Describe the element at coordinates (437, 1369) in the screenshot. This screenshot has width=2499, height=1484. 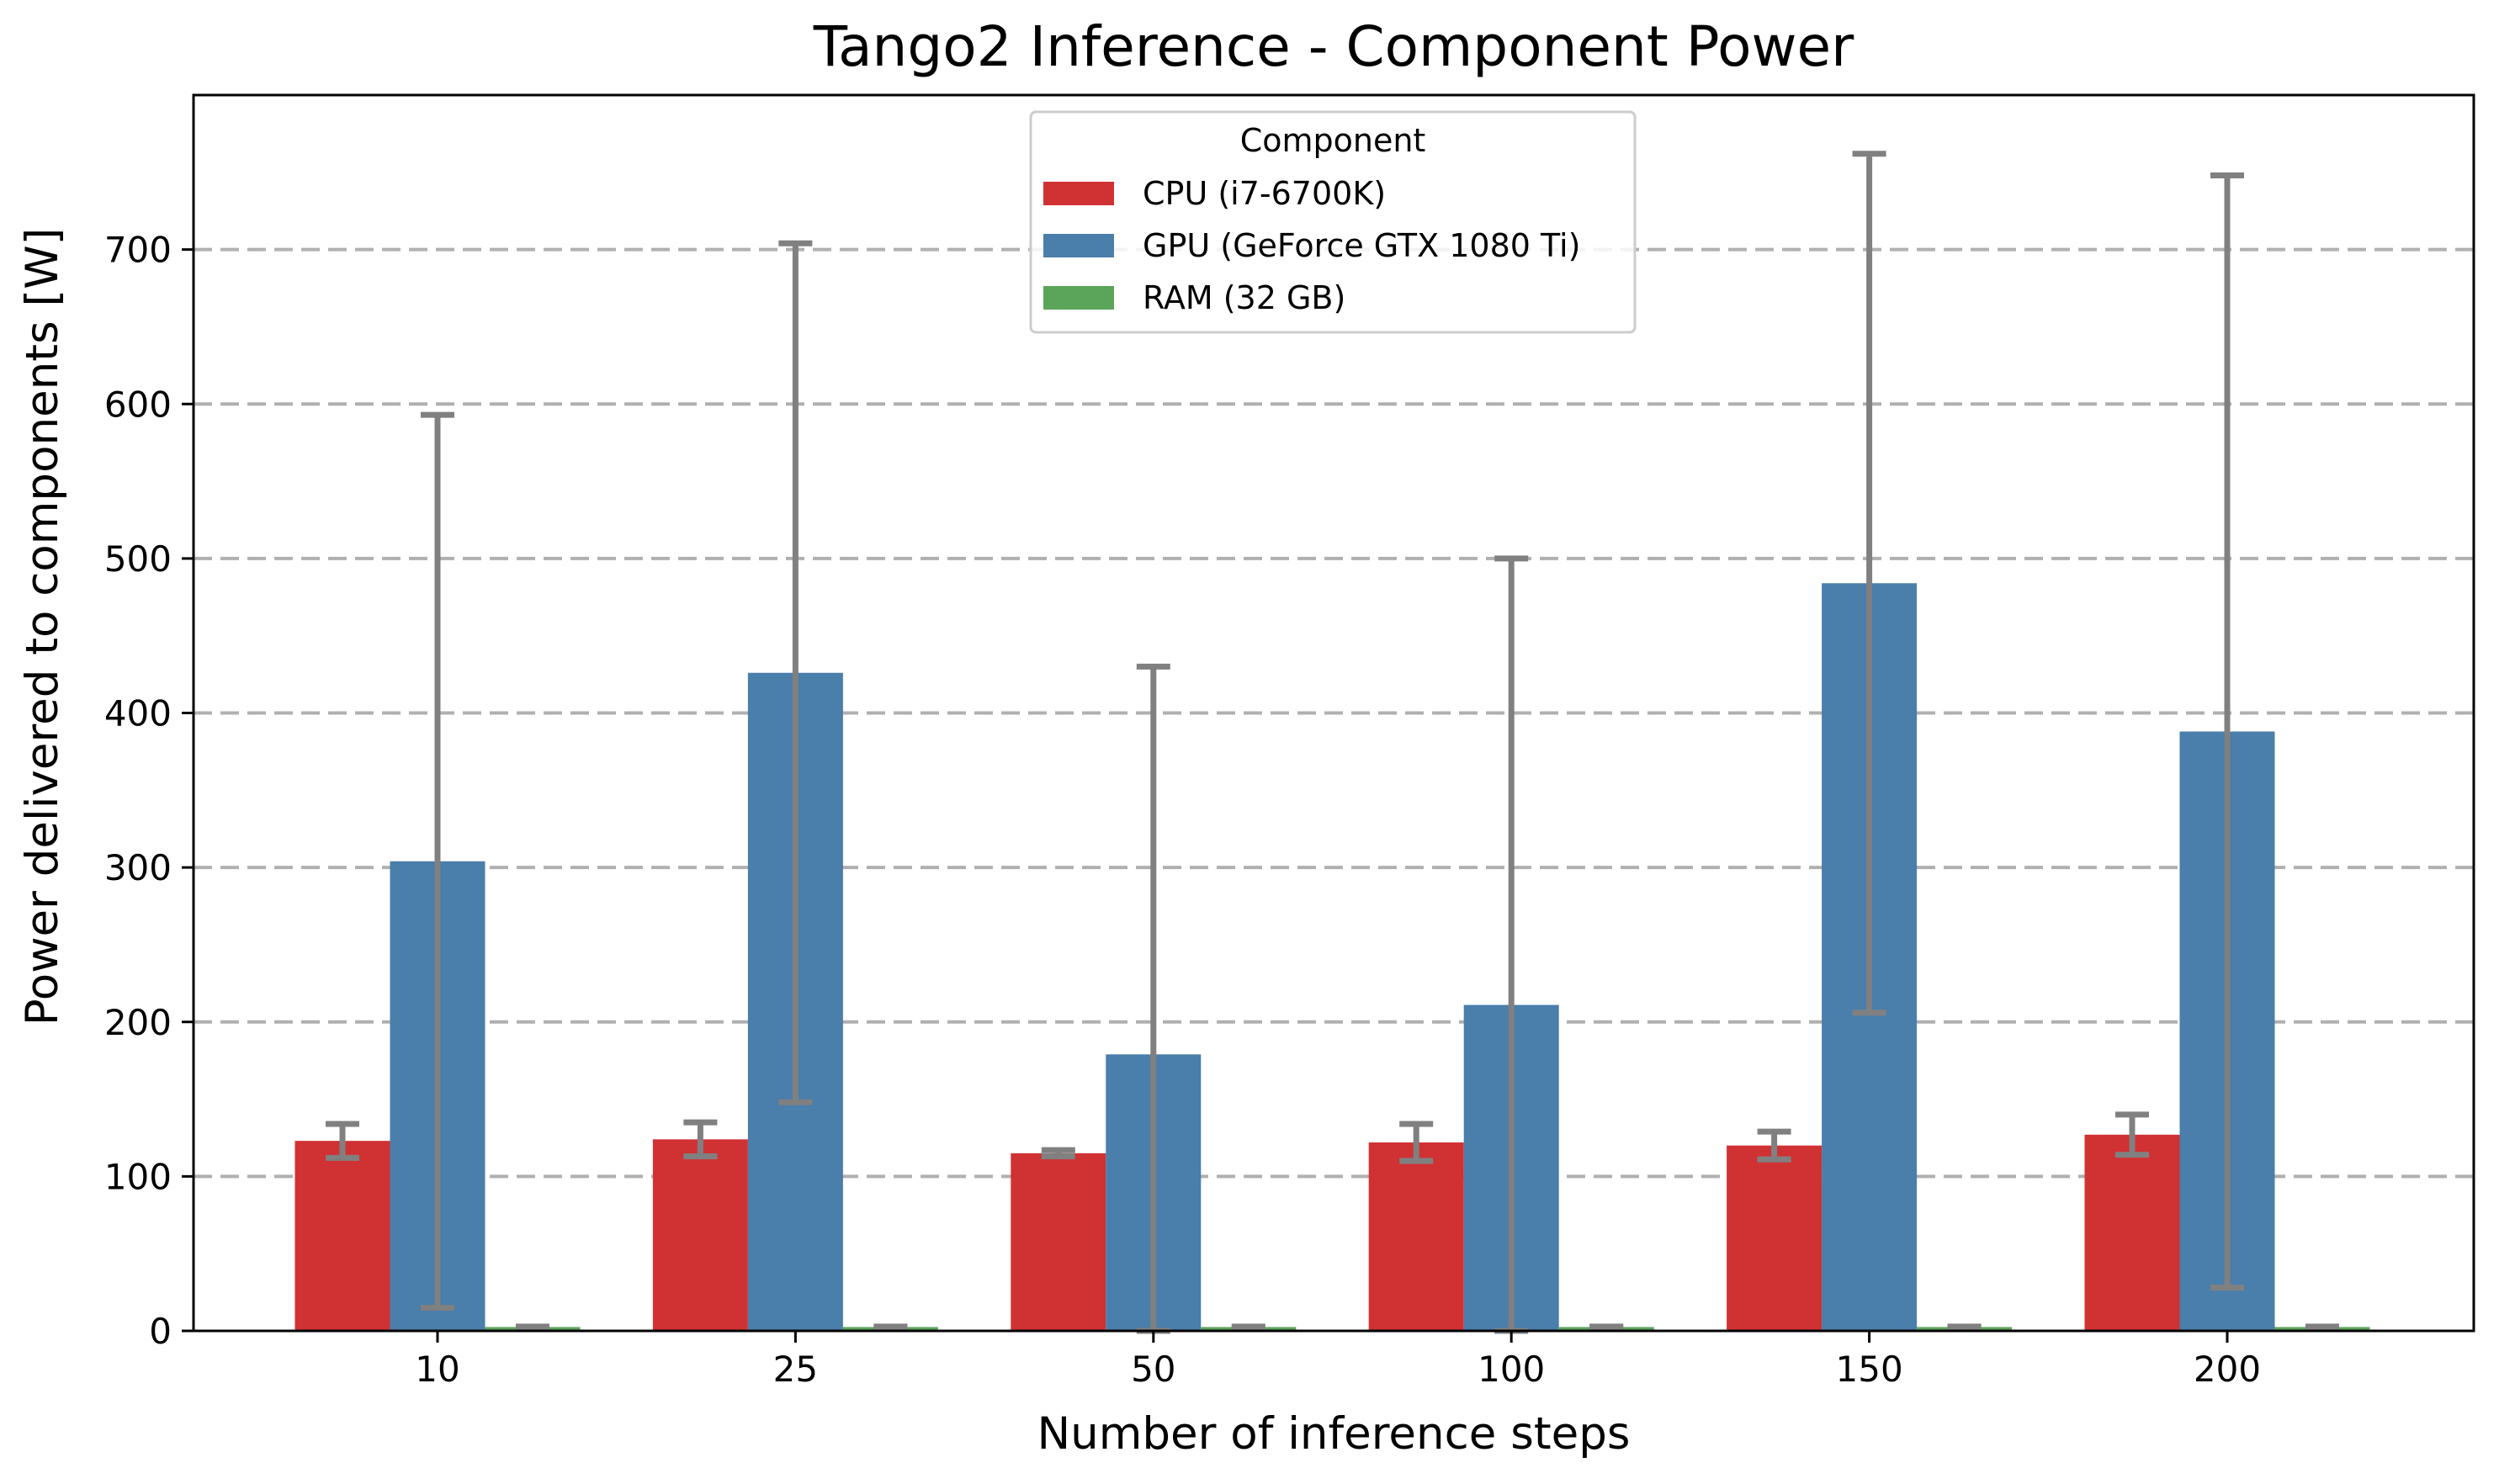
I see `x-tick-label-10: 10` at that location.